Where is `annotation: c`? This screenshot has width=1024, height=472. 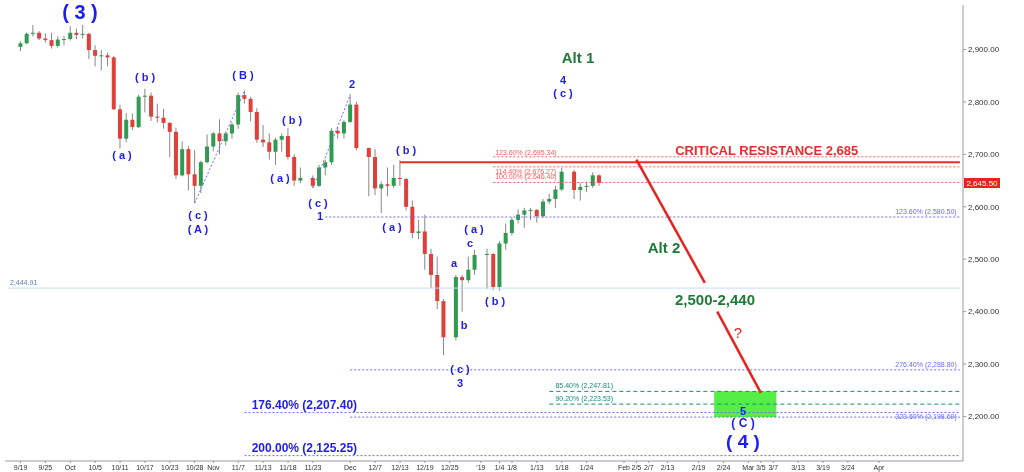
annotation: c is located at coordinates (470, 242).